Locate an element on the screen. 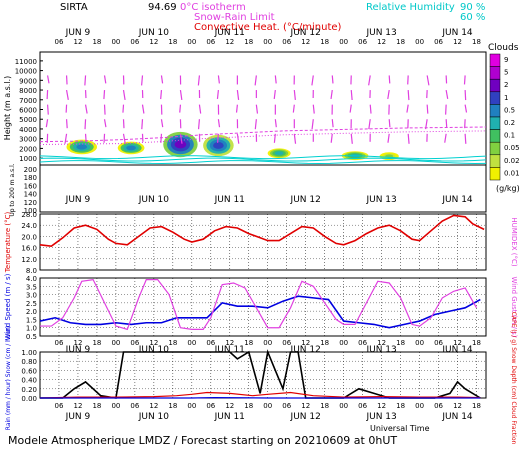  y-tick-label: 12.0 is located at coordinates (29, 260).